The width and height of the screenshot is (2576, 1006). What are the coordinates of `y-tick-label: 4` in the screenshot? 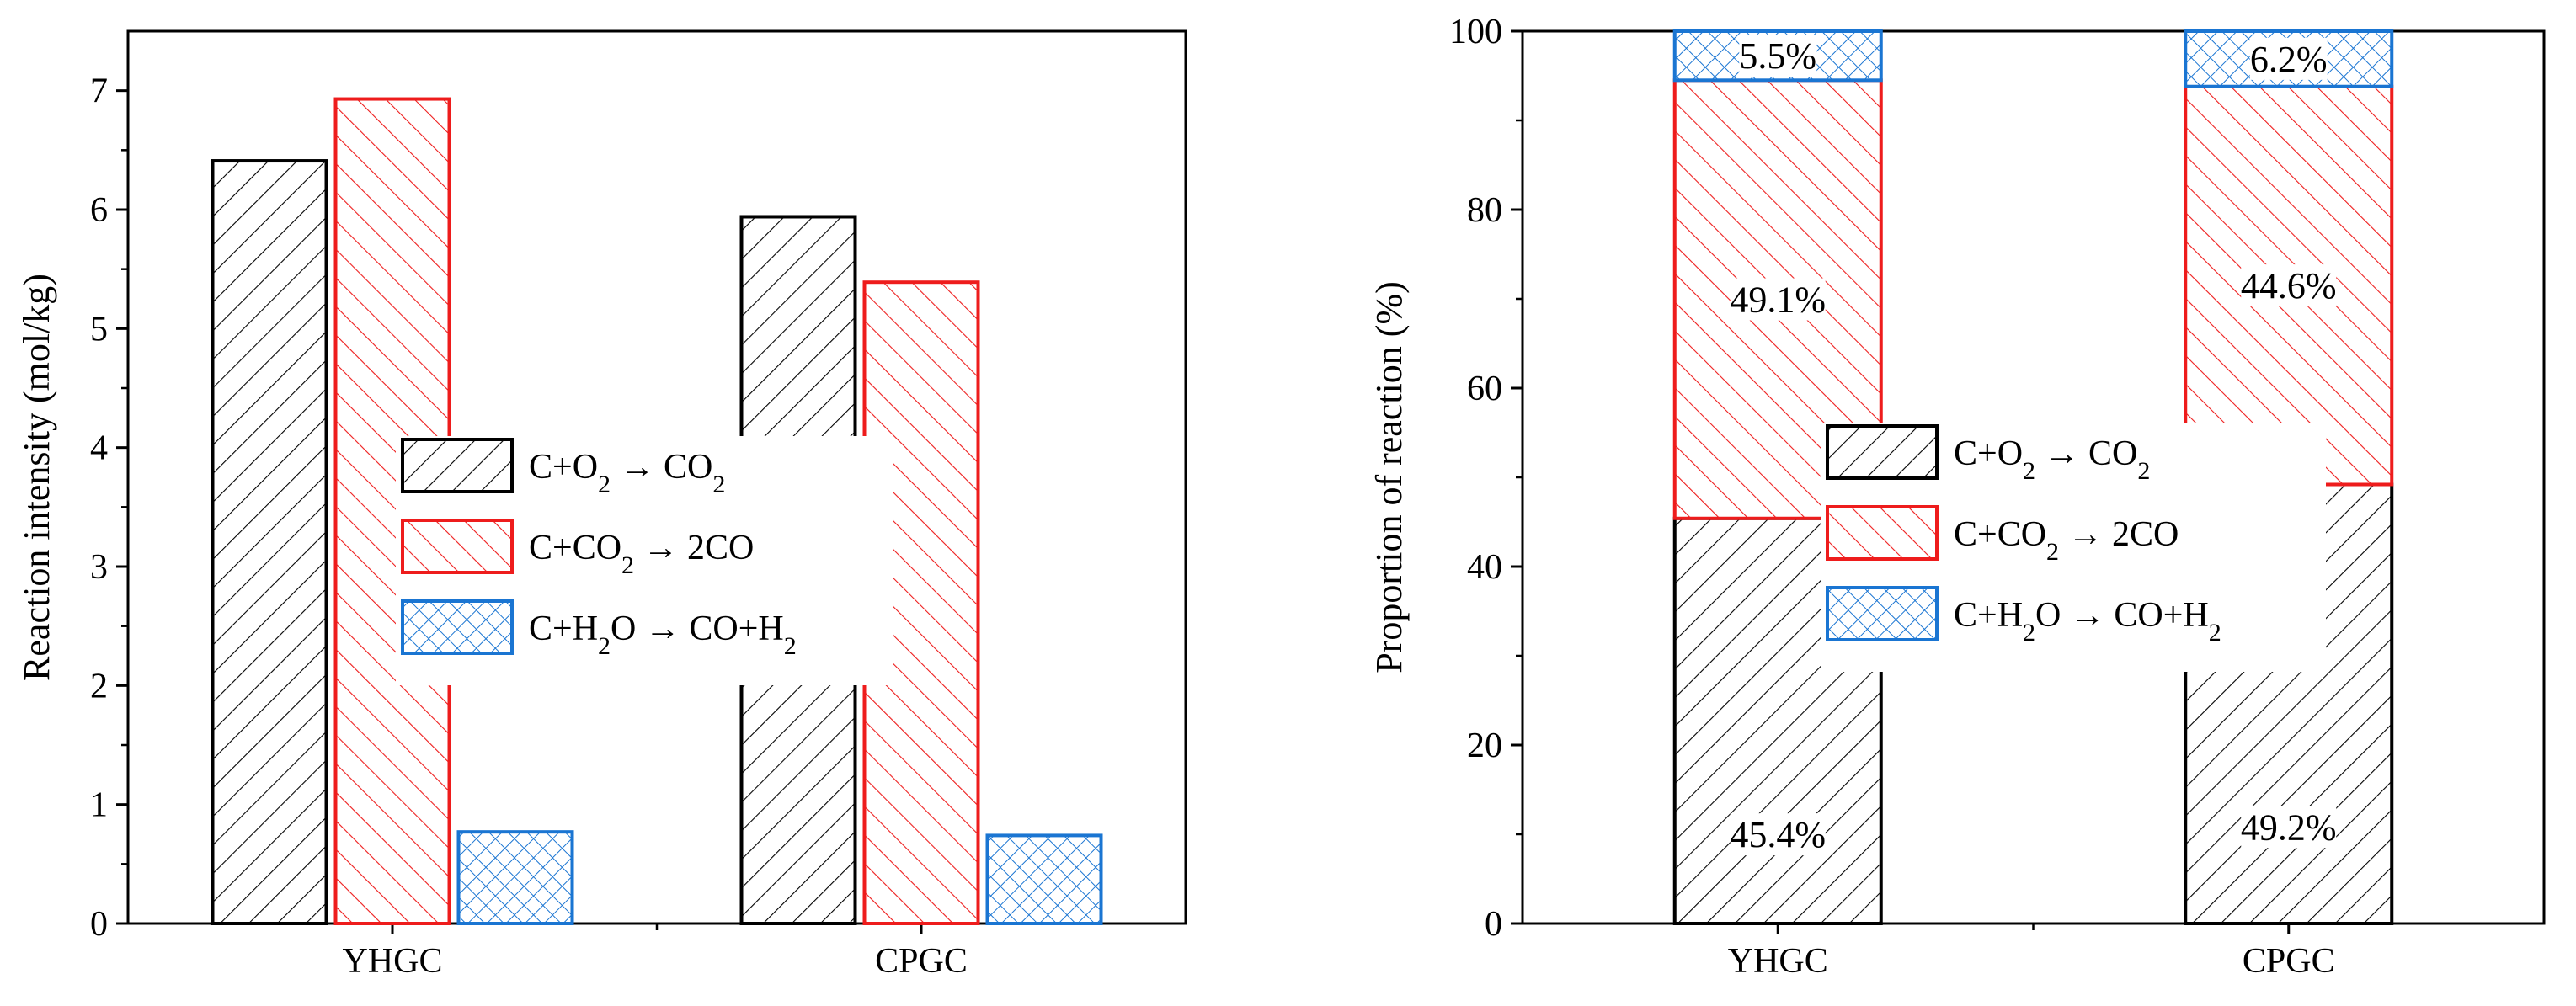 It's located at (99, 448).